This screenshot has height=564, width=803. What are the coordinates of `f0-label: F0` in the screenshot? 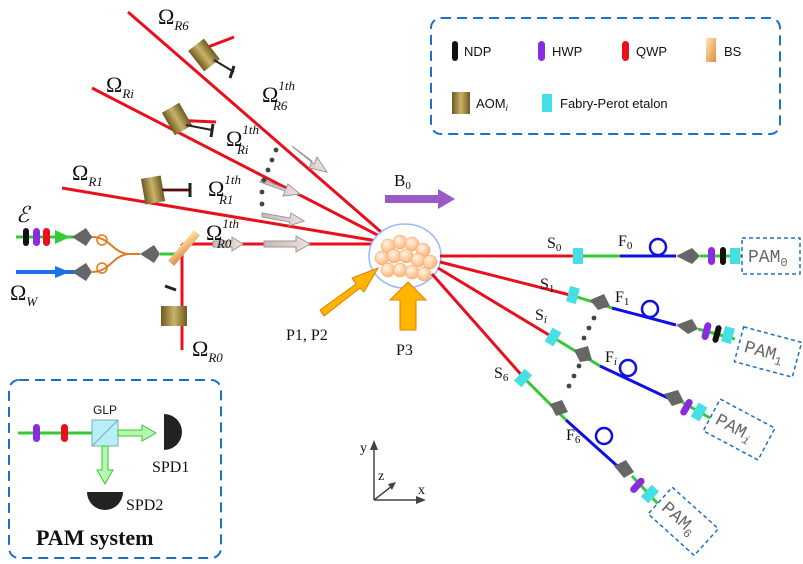 It's located at (625, 242).